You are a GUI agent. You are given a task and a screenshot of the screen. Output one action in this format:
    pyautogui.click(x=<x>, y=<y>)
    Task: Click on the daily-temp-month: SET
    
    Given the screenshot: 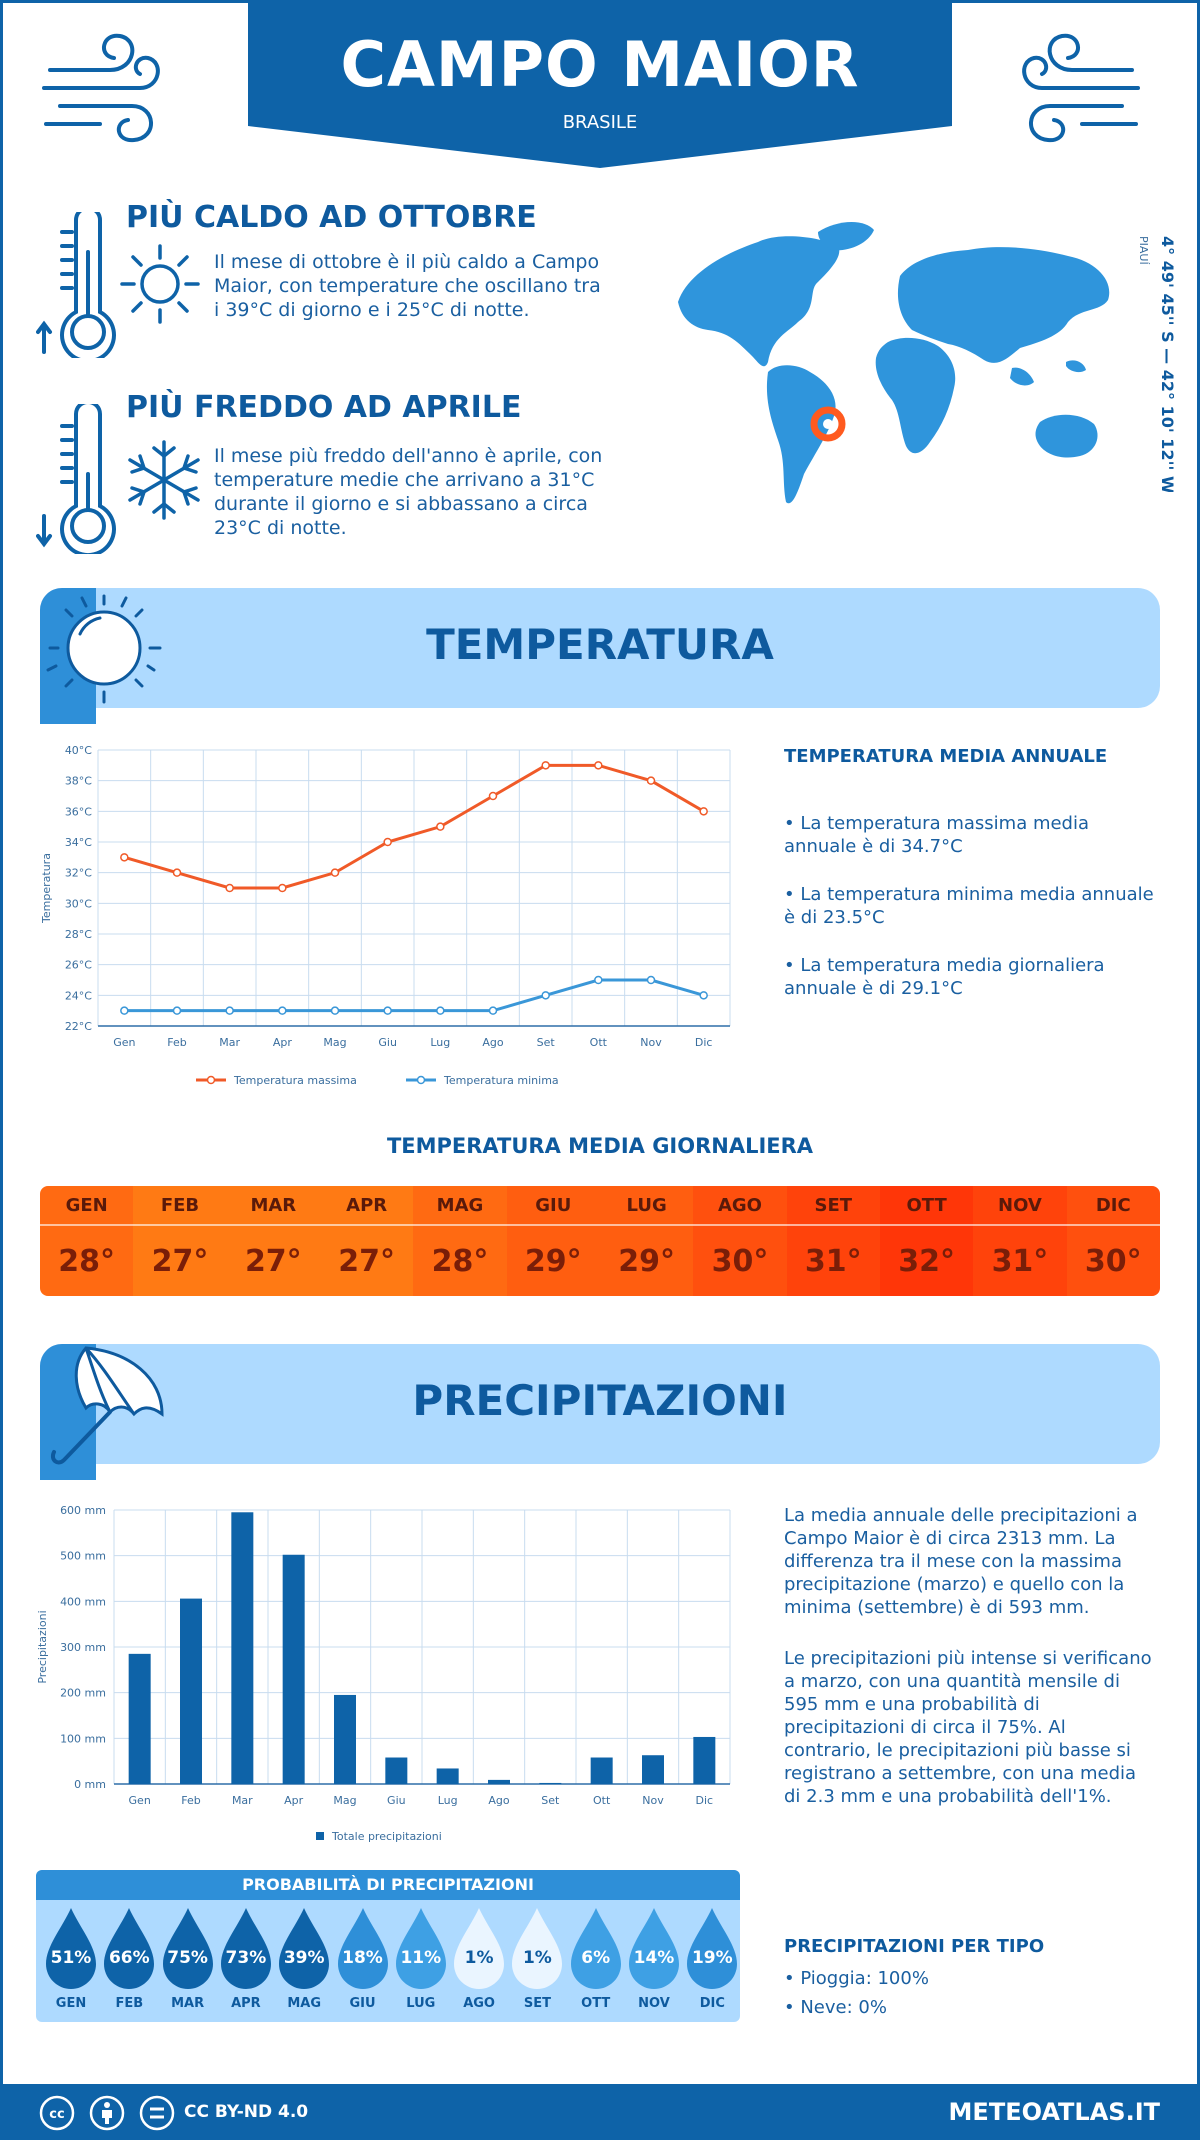 What is the action you would take?
    pyautogui.click(x=833, y=1206)
    